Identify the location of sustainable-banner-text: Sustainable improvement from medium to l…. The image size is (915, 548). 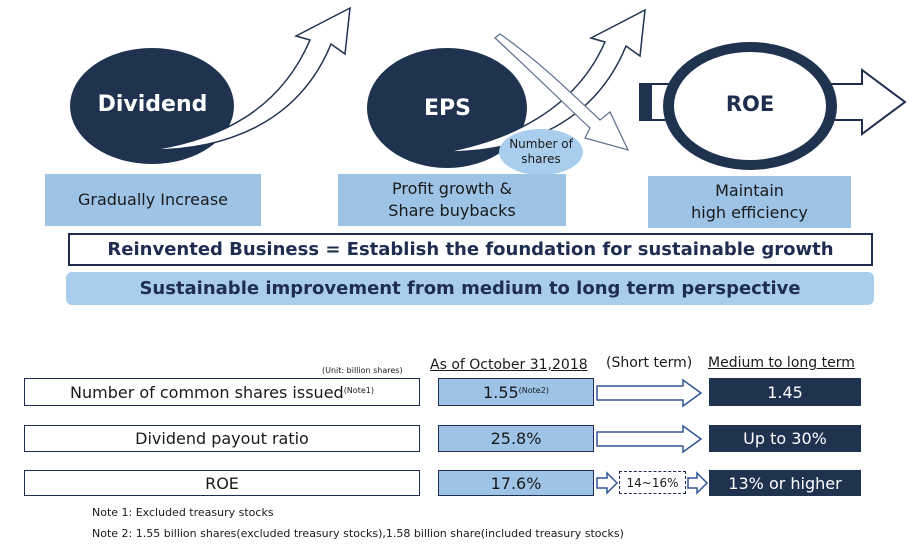
(470, 288).